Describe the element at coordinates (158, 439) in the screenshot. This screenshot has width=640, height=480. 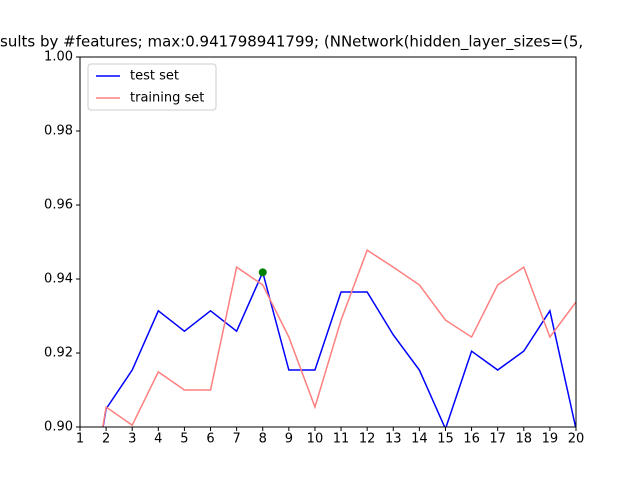
I see `x-tick-label: 4` at that location.